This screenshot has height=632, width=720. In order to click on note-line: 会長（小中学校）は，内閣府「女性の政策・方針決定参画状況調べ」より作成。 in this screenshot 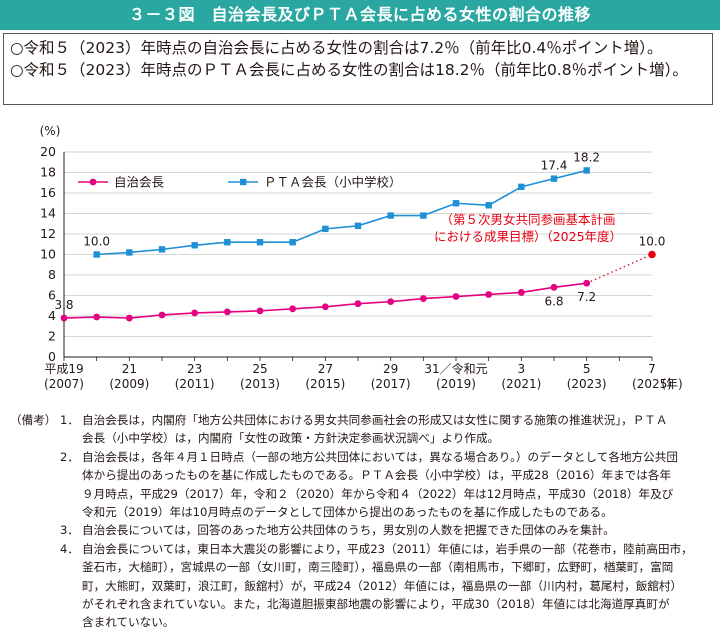, I will do `click(291, 438)`.